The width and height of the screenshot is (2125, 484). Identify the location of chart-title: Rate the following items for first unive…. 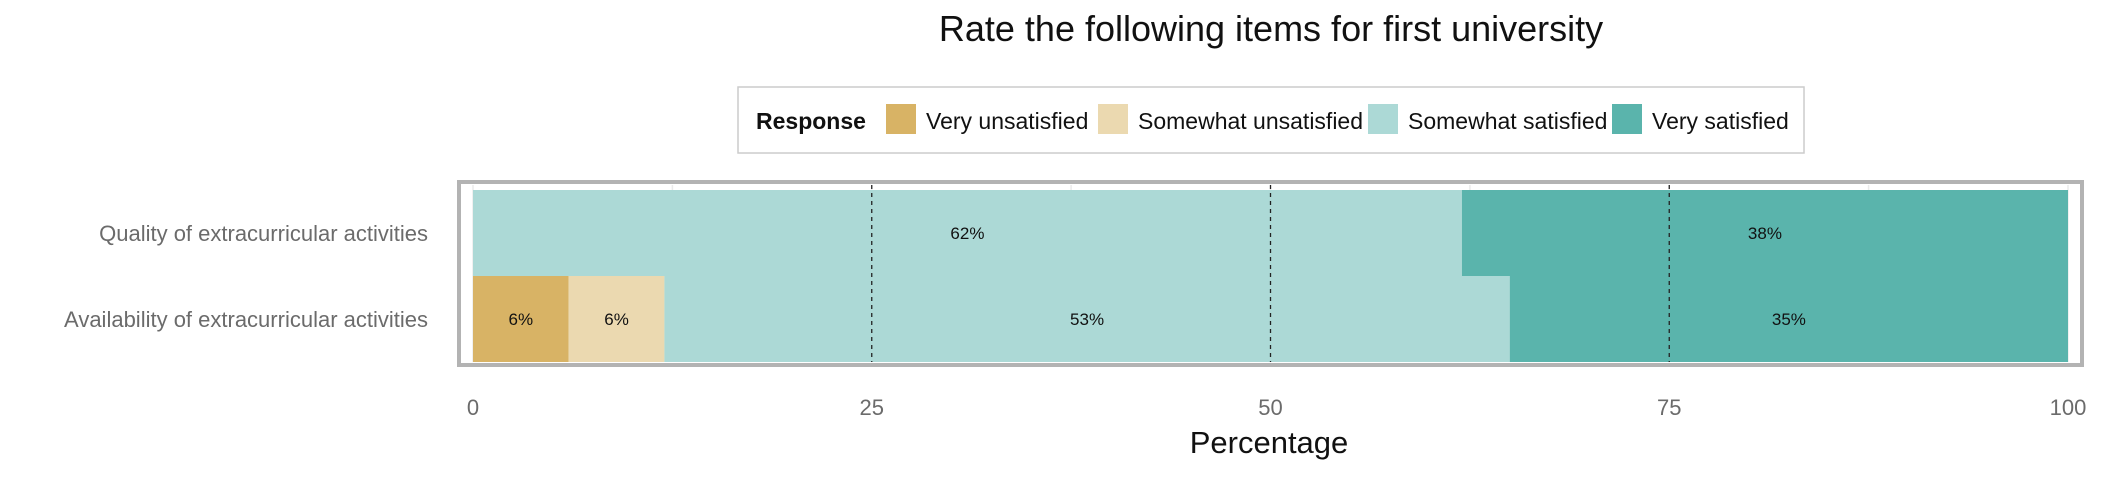
(1271, 28).